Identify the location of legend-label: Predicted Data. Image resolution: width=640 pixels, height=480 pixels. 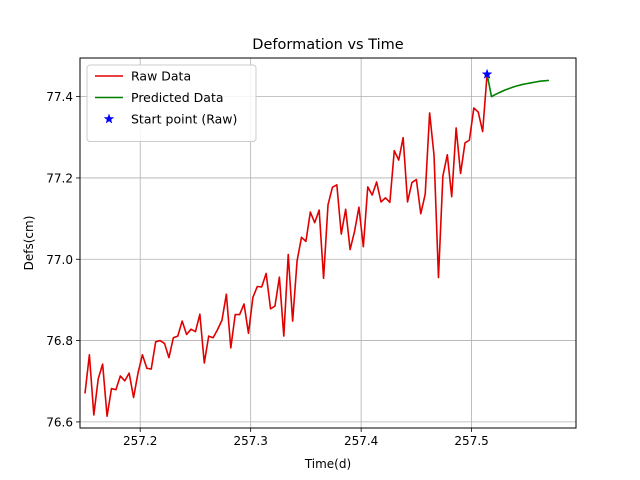
(177, 97).